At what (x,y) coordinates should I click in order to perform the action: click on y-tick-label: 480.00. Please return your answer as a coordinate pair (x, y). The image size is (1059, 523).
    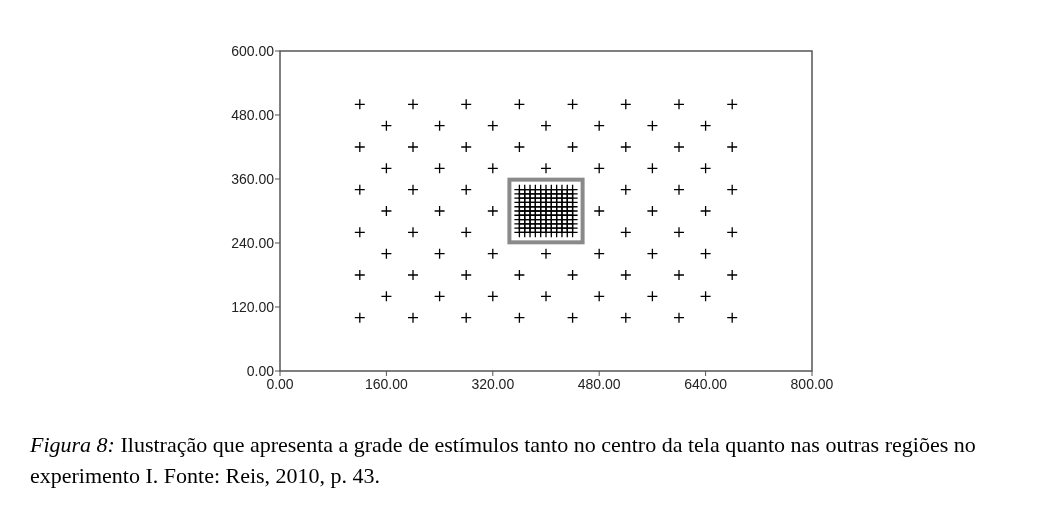
    Looking at the image, I should click on (253, 114).